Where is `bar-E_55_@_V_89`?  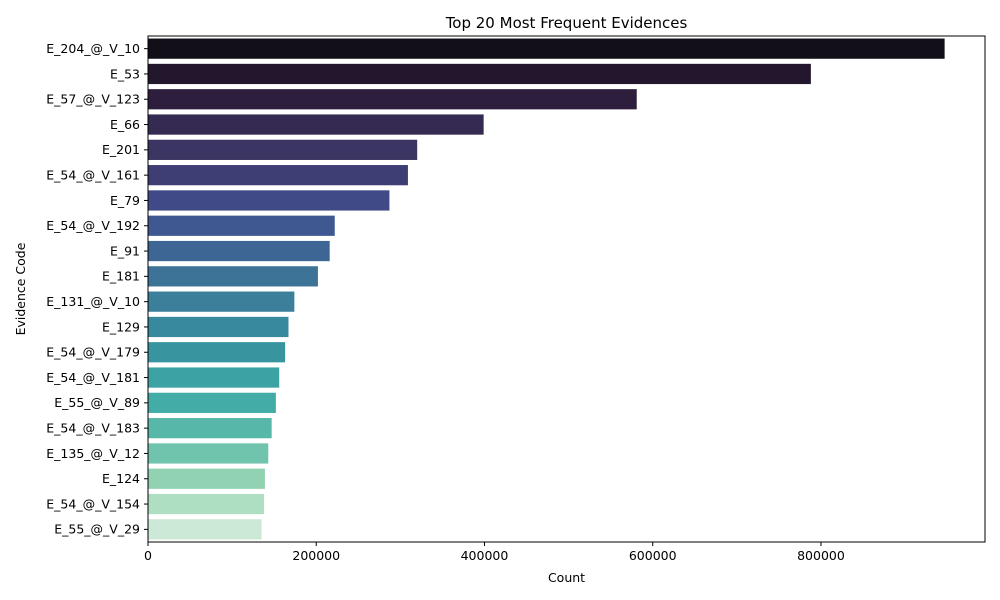 bar-E_55_@_V_89 is located at coordinates (212, 402).